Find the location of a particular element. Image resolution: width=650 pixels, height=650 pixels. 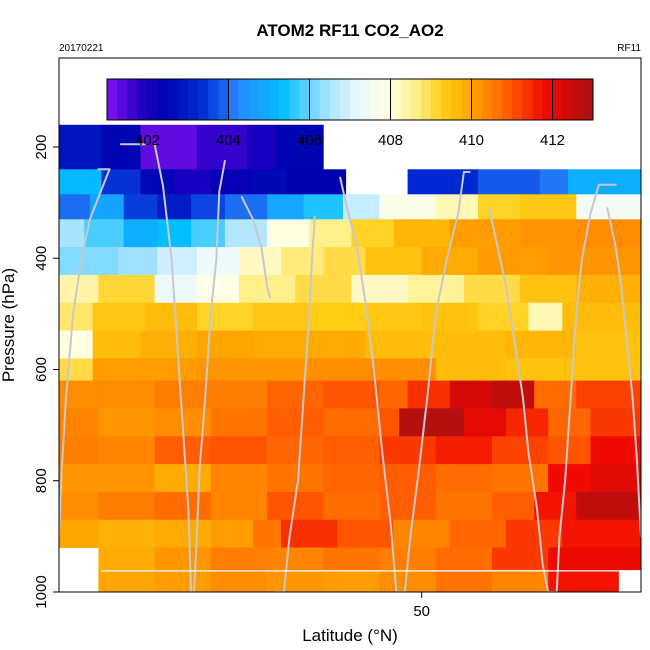

flight-label: RF11 is located at coordinates (629, 48).